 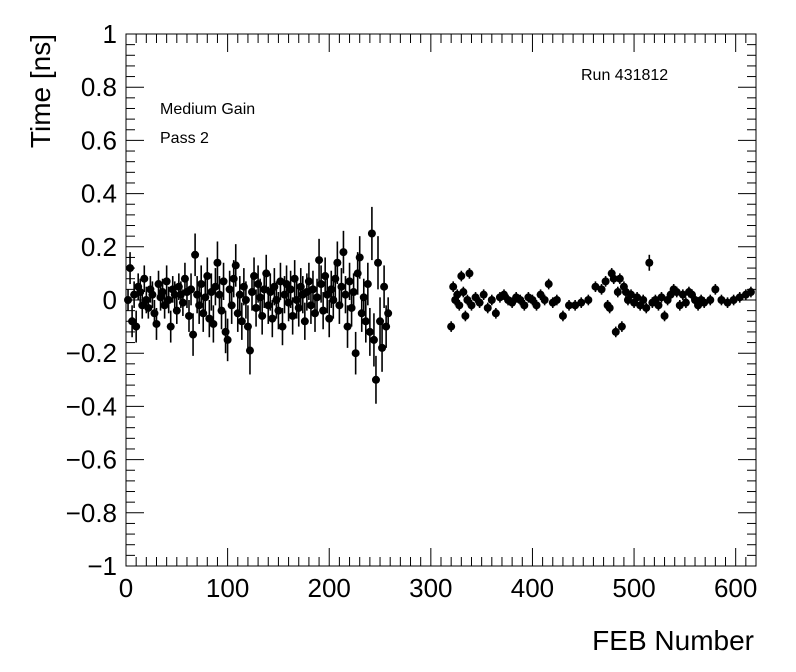 What do you see at coordinates (99, 194) in the screenshot?
I see `y-tick-label: 0.4` at bounding box center [99, 194].